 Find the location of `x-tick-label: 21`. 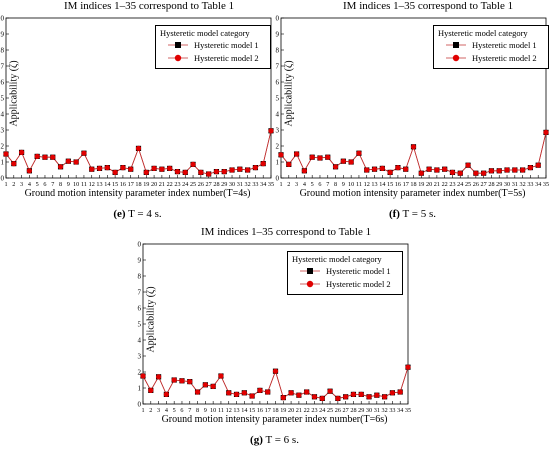

x-tick-label: 21 is located at coordinates (299, 410).